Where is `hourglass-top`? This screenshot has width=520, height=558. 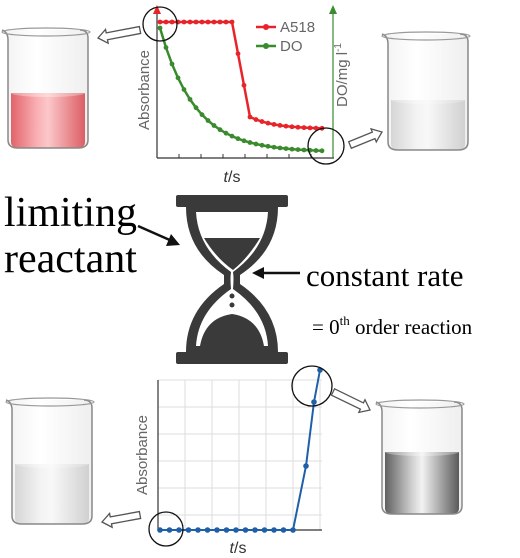 hourglass-top is located at coordinates (232, 201).